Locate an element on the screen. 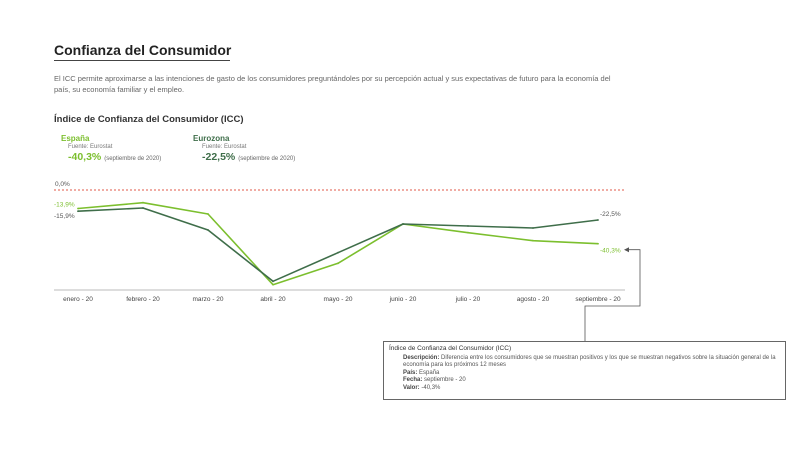 This screenshot has height=450, width=800. x-tick-label: marzo - 20 is located at coordinates (207, 299).